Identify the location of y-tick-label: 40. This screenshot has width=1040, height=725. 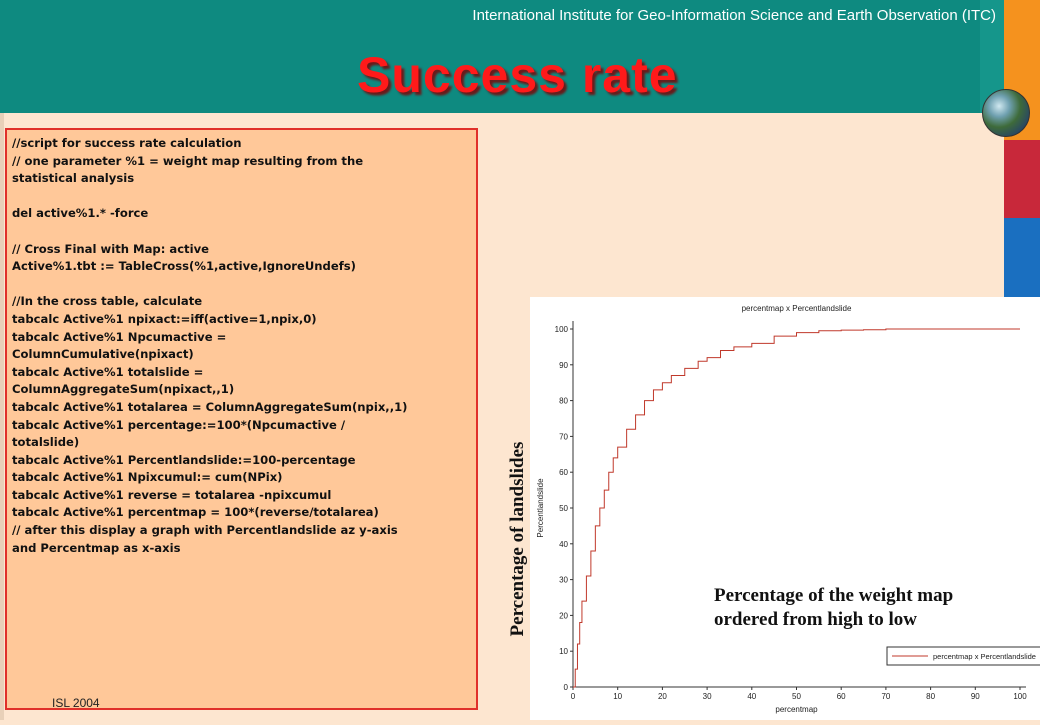
(563, 544).